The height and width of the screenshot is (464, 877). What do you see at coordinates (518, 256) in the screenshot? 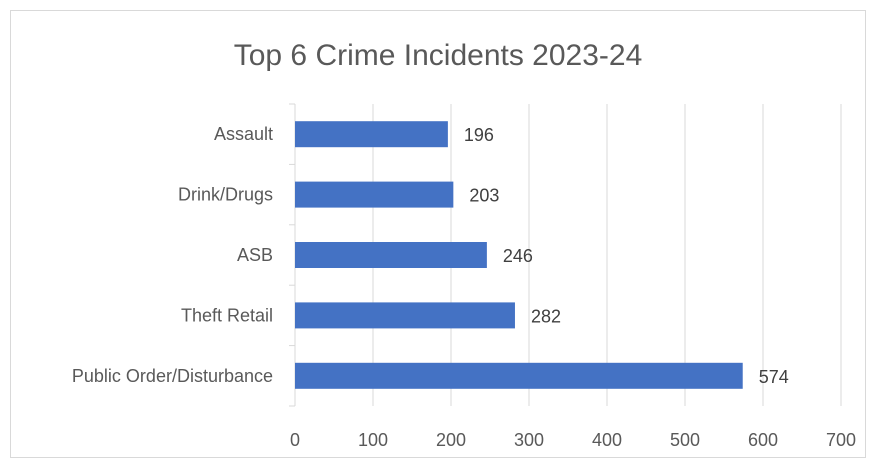
I see `data-label: 246` at bounding box center [518, 256].